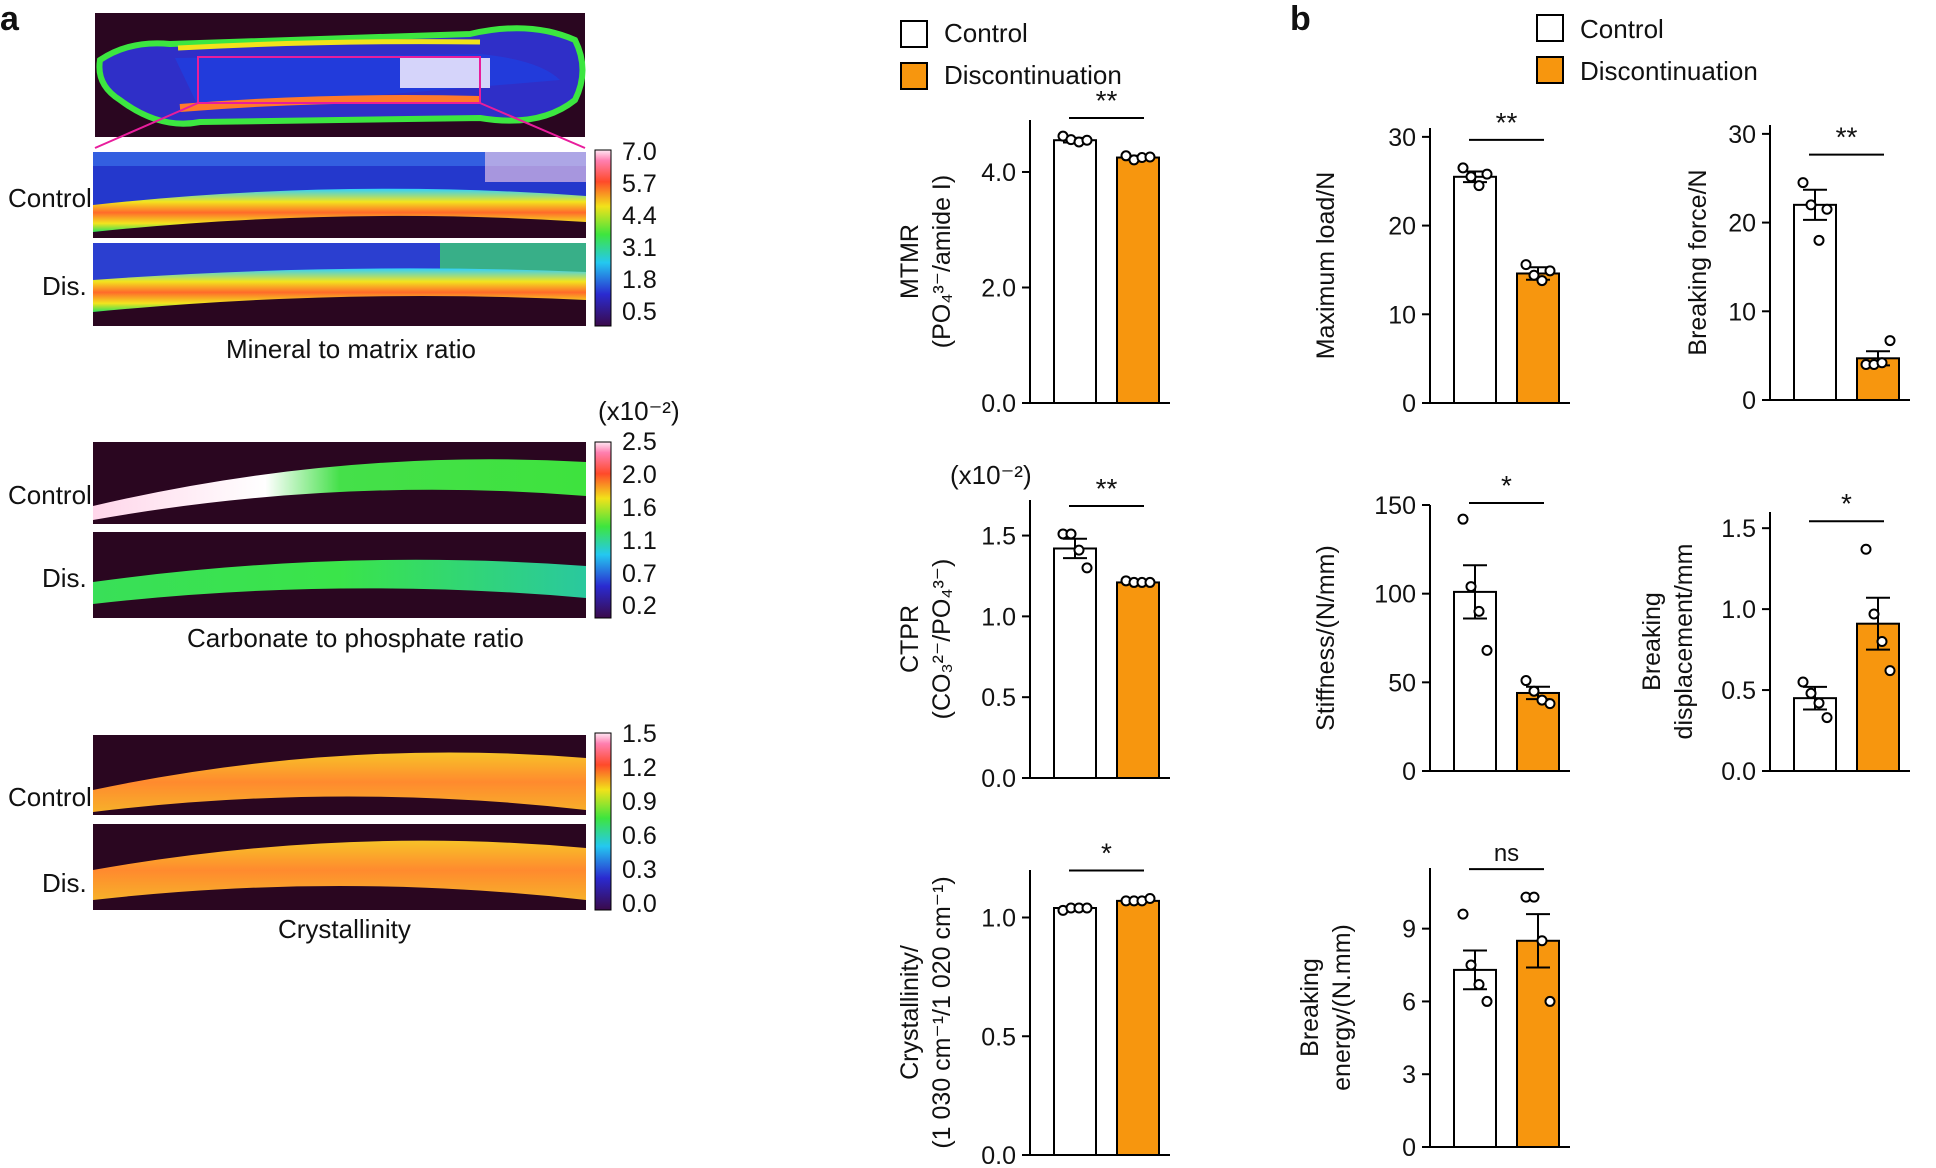  What do you see at coordinates (1107, 488) in the screenshot?
I see `ctpr-significance-label: **` at bounding box center [1107, 488].